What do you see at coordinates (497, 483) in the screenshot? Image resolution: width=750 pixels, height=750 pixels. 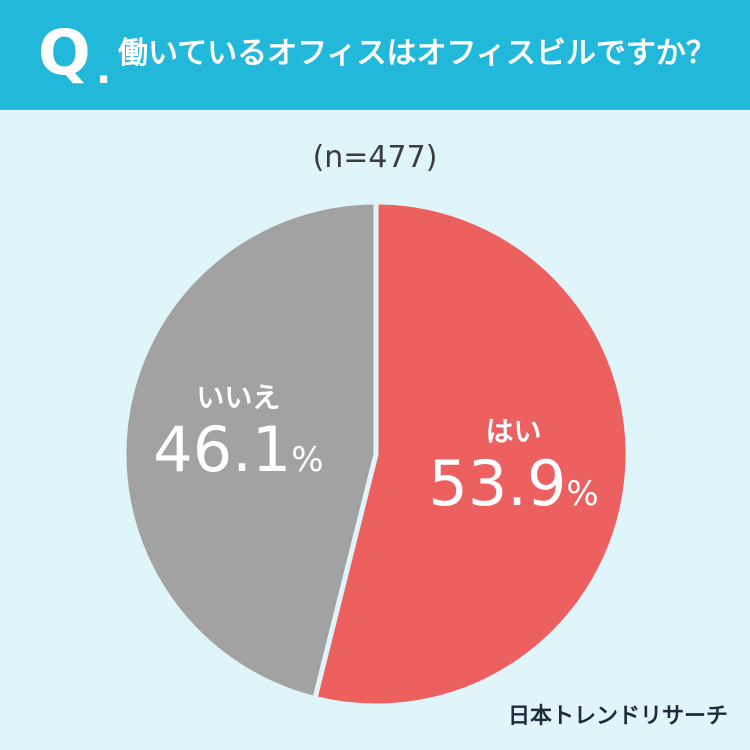 I see `slice-value-yes: 53.9` at bounding box center [497, 483].